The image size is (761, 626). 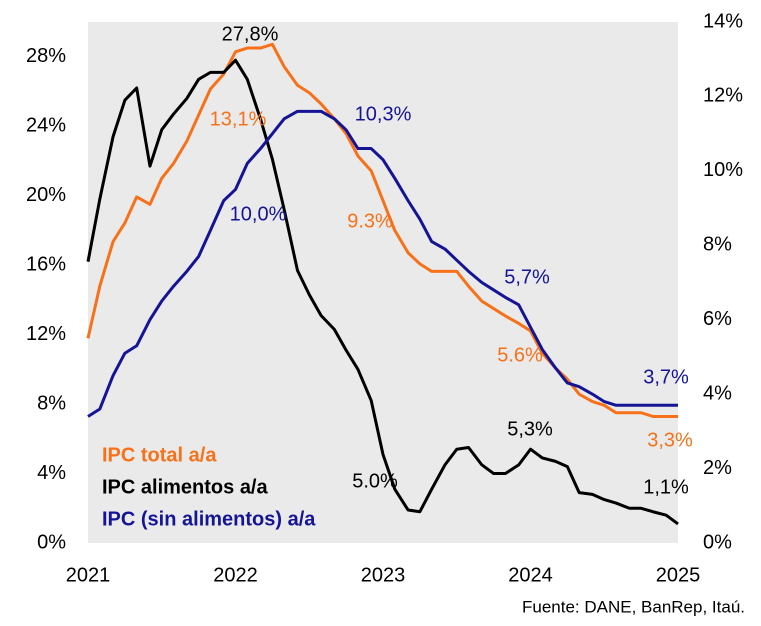 What do you see at coordinates (46, 334) in the screenshot?
I see `y-tick-label: 12%` at bounding box center [46, 334].